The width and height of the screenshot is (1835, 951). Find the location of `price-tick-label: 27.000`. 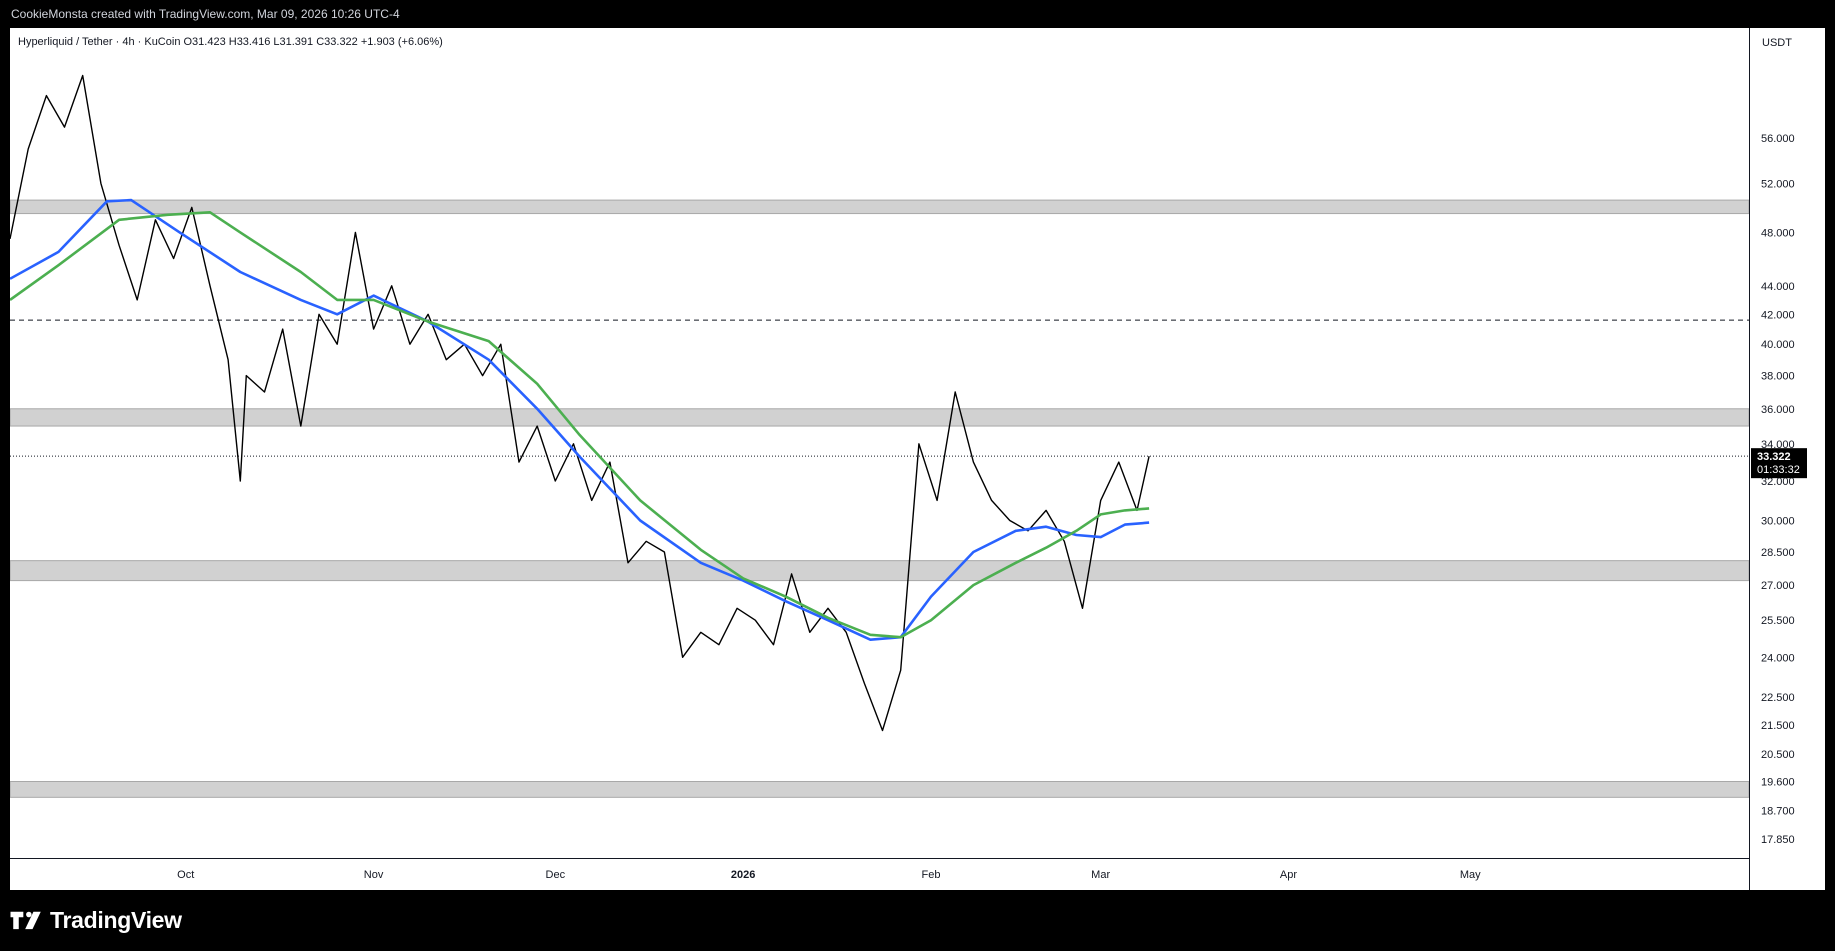

price-tick-label: 27.000 is located at coordinates (1778, 586).